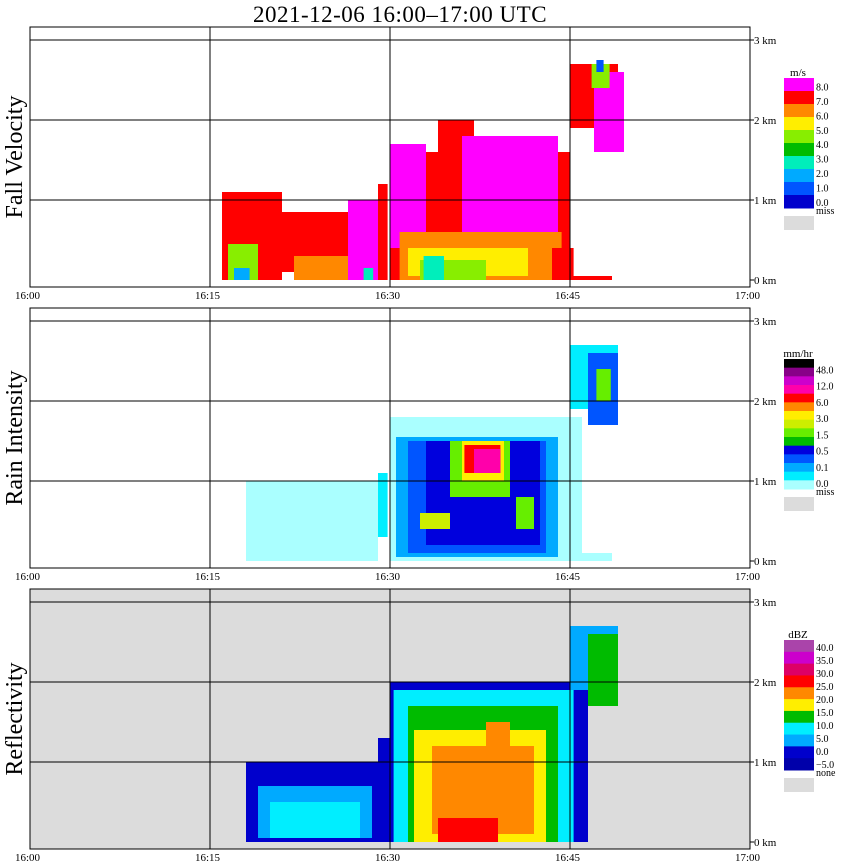 This screenshot has height=868, width=850. What do you see at coordinates (826, 773) in the screenshot?
I see `legend-missing-label: none` at bounding box center [826, 773].